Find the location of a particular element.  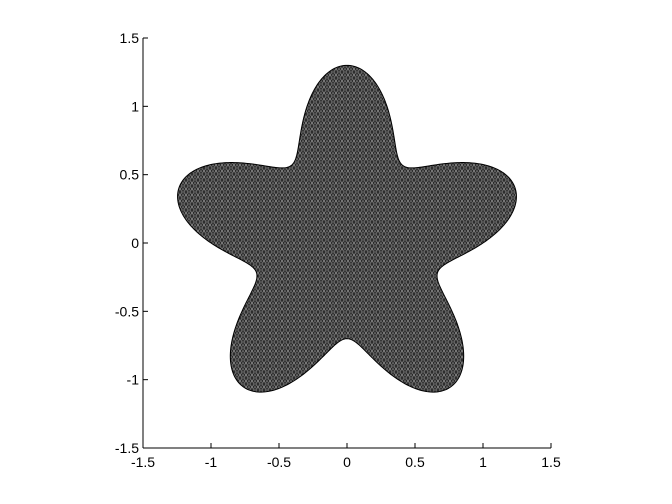

y-tick-label: 0 is located at coordinates (135, 243).